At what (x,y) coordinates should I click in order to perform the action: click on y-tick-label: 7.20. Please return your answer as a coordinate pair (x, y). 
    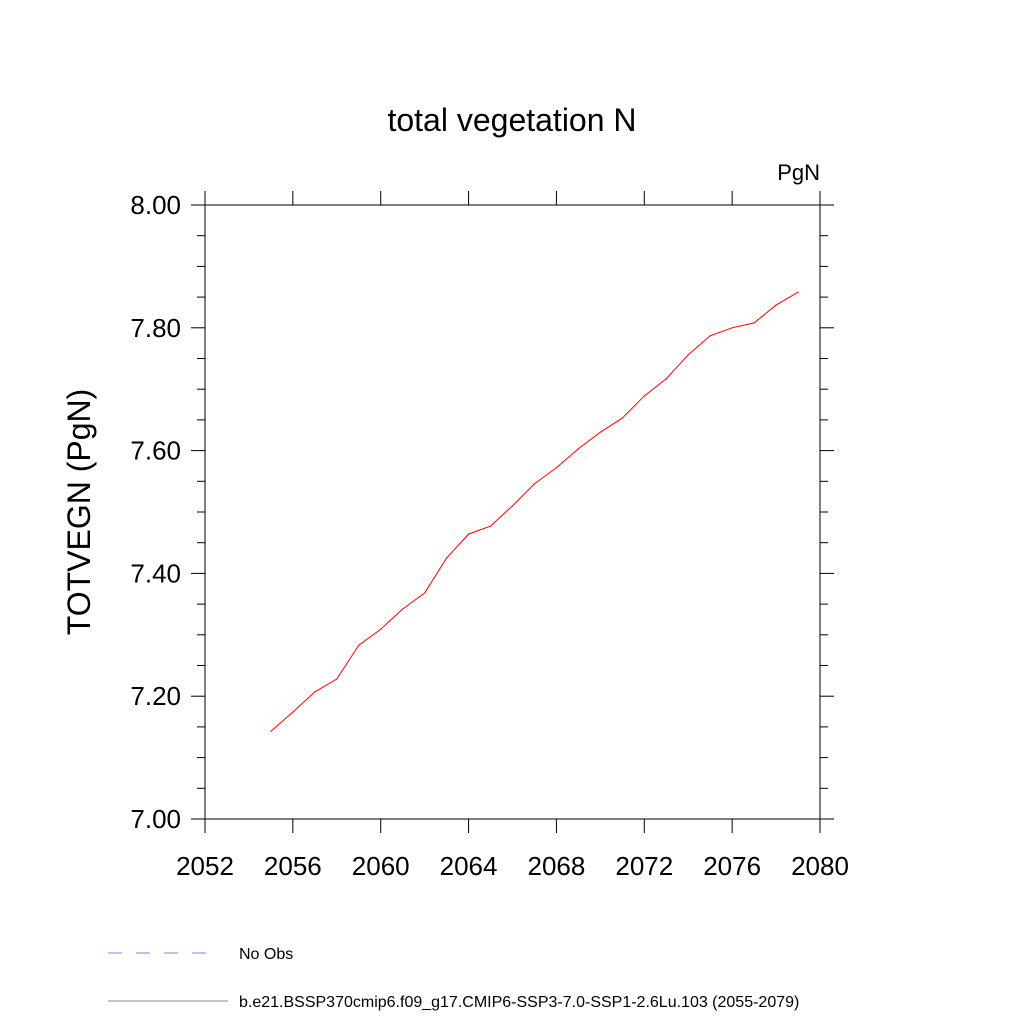
    Looking at the image, I should click on (155, 696).